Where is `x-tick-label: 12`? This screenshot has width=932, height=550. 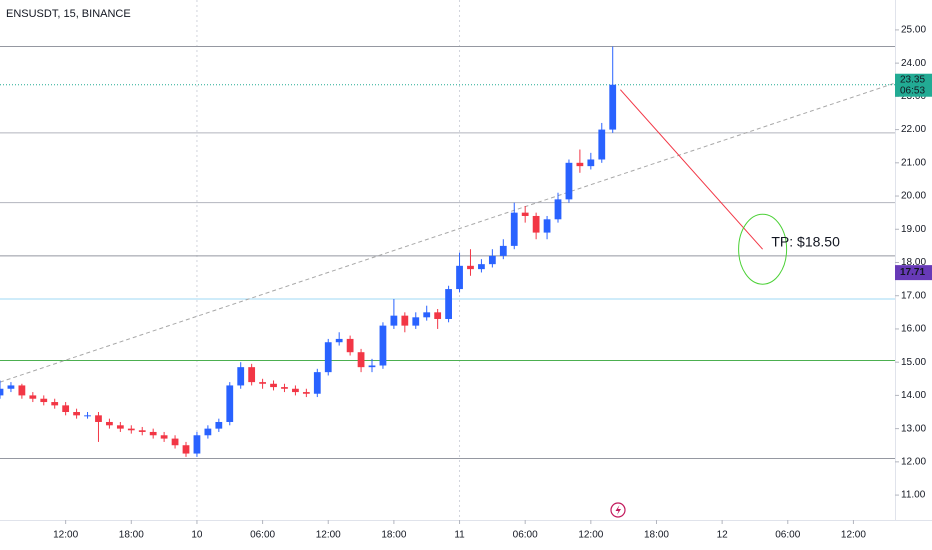 x-tick-label: 12 is located at coordinates (723, 535).